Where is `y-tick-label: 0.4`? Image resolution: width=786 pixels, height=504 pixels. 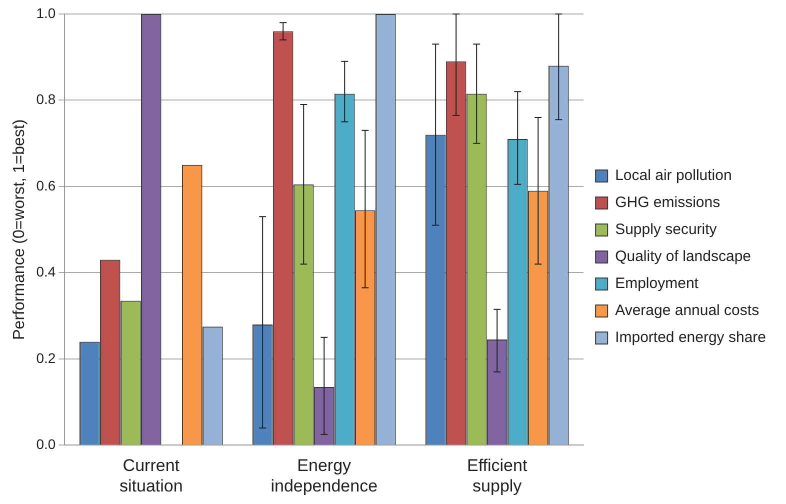 y-tick-label: 0.4 is located at coordinates (46, 272).